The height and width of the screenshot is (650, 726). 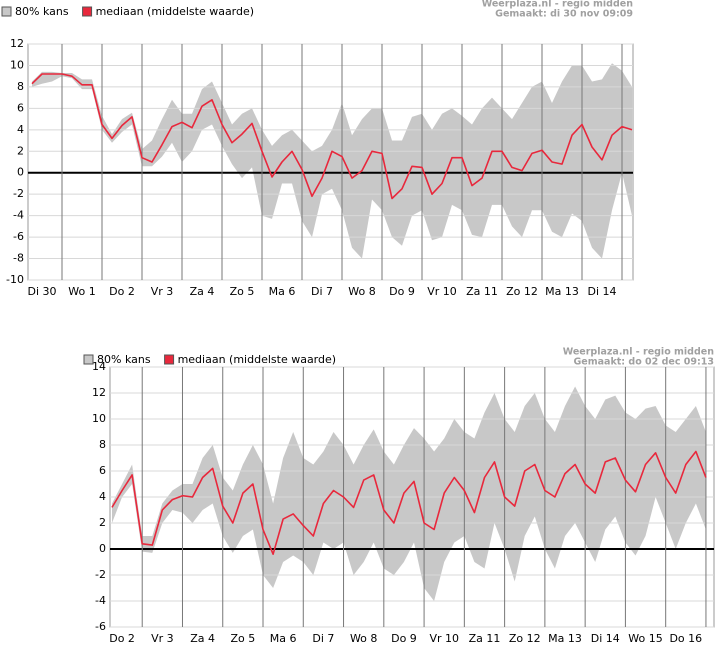 I want to click on x-tick-label: Di 30, so click(x=41, y=291).